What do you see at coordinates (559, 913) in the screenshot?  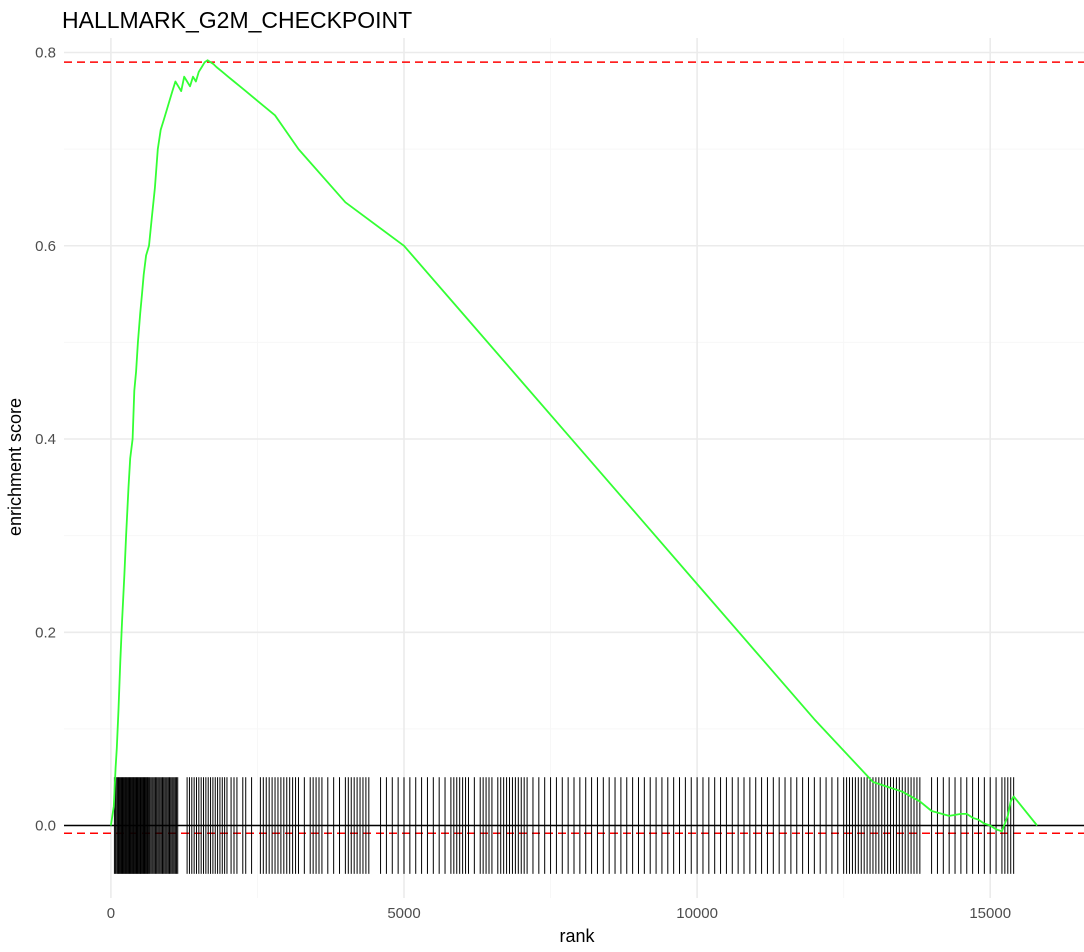 I see `x-tick-labels: 0 5000 10000 15000` at bounding box center [559, 913].